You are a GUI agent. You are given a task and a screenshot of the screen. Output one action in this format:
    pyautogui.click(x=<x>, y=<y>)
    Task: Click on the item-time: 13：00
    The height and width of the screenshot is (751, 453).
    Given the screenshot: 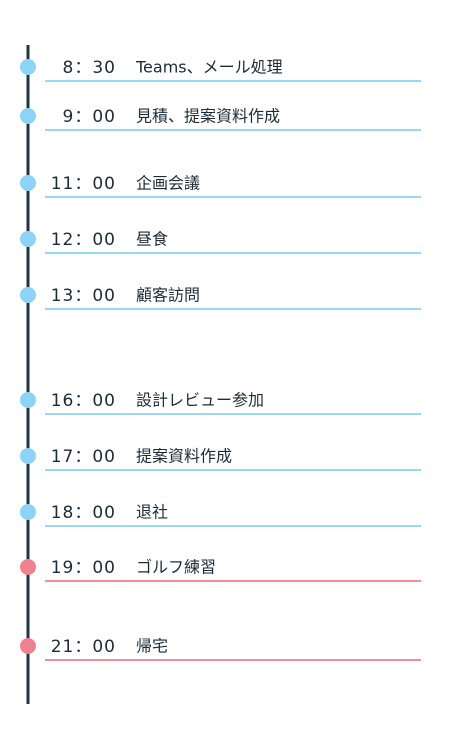 What is the action you would take?
    pyautogui.click(x=83, y=296)
    